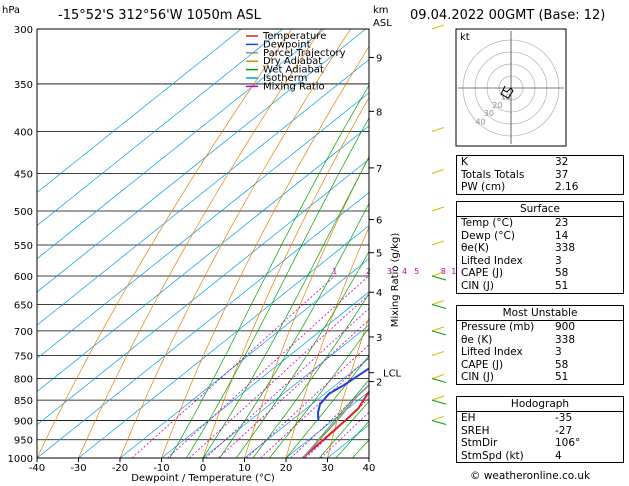 This screenshot has height=486, width=629. Describe the element at coordinates (540, 209) in the screenshot. I see `surface-title: Surface` at that location.